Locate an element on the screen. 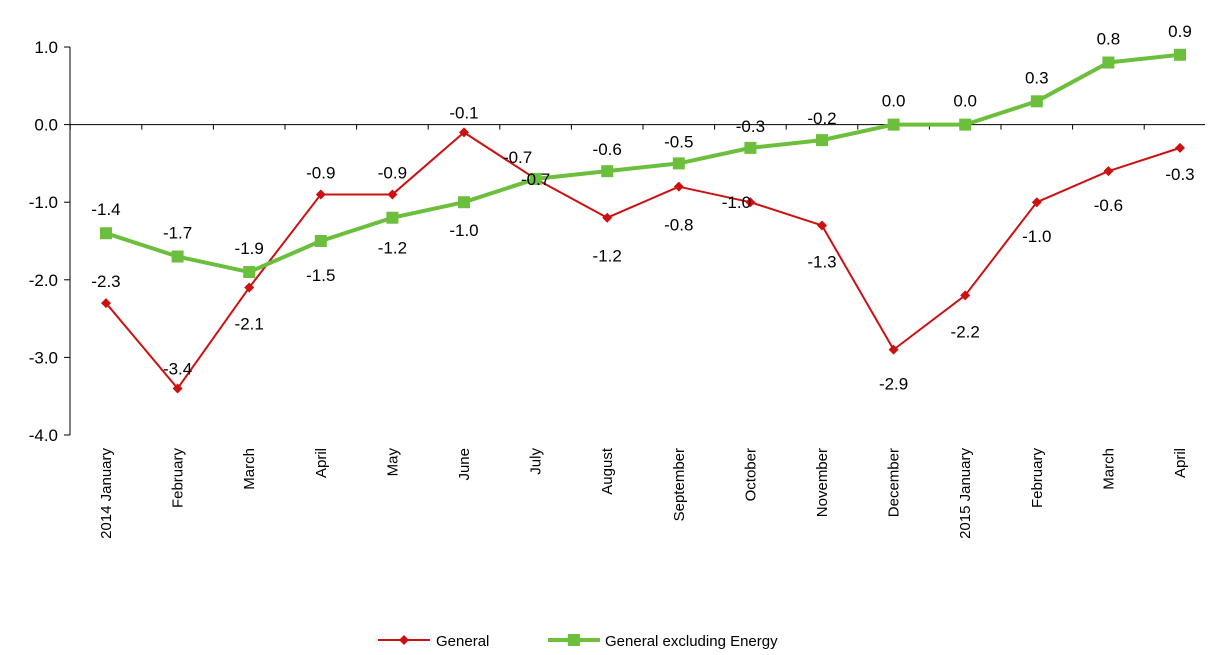  data-label: -0.2 is located at coordinates (821, 118).